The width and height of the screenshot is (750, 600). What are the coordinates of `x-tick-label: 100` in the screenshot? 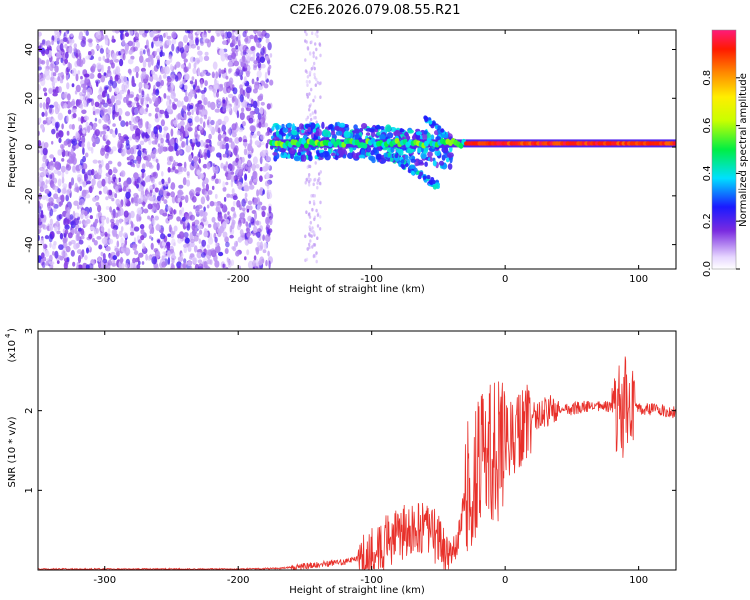 It's located at (638, 279).